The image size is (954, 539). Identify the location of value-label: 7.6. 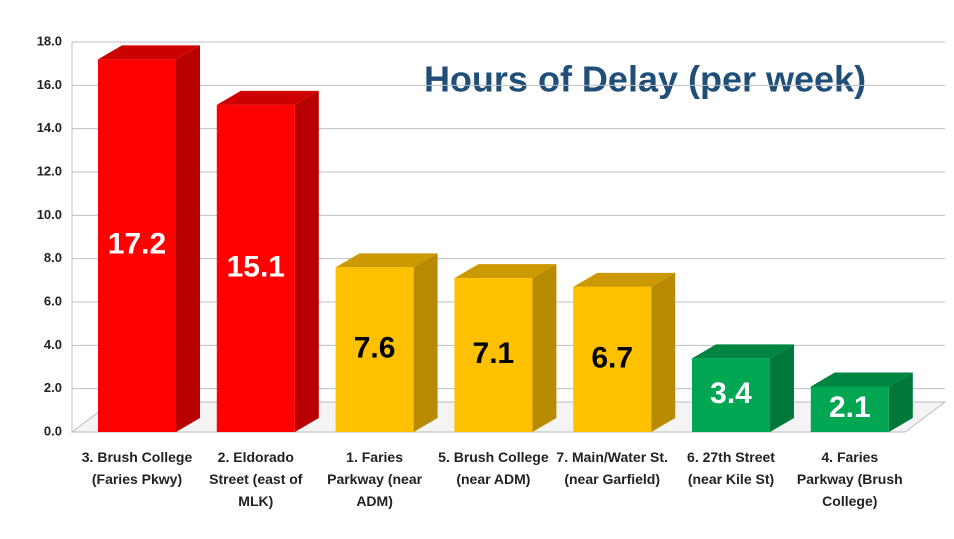
(375, 348).